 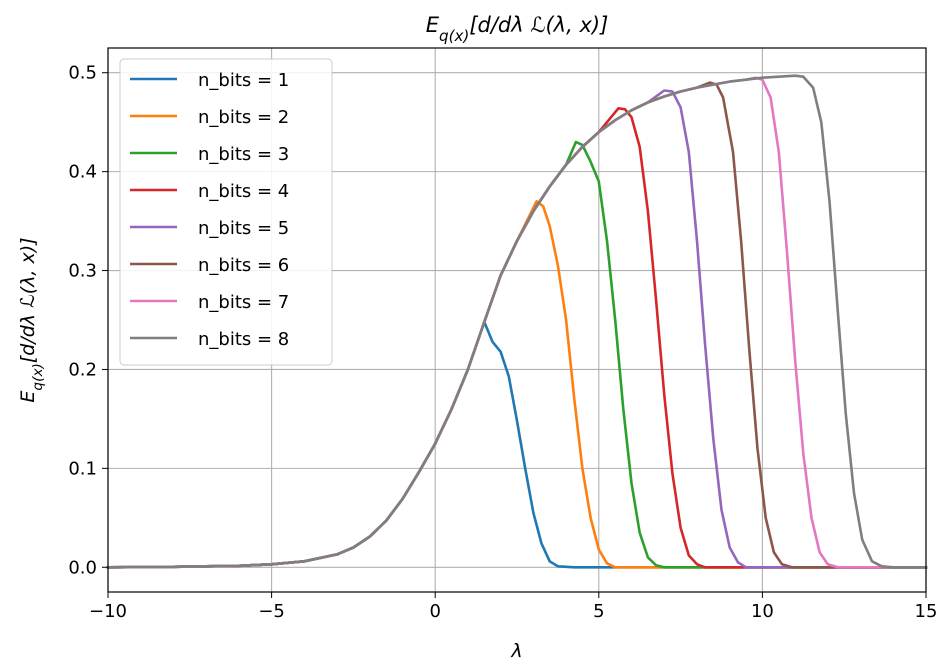 I want to click on legend-label-6: n_bits = 6, so click(x=243, y=265).